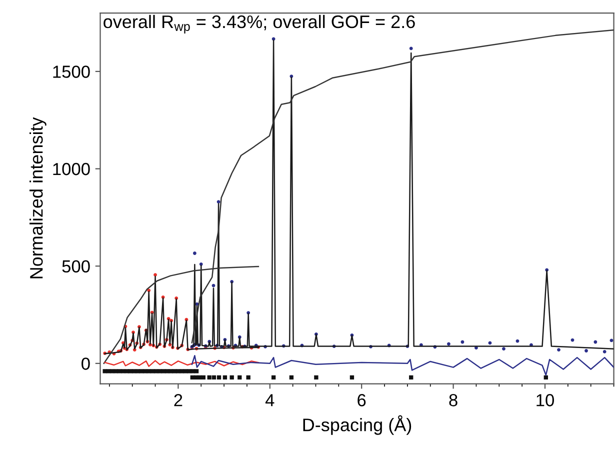 The height and width of the screenshot is (450, 615). I want to click on y-tick-label: 1500, so click(71, 72).